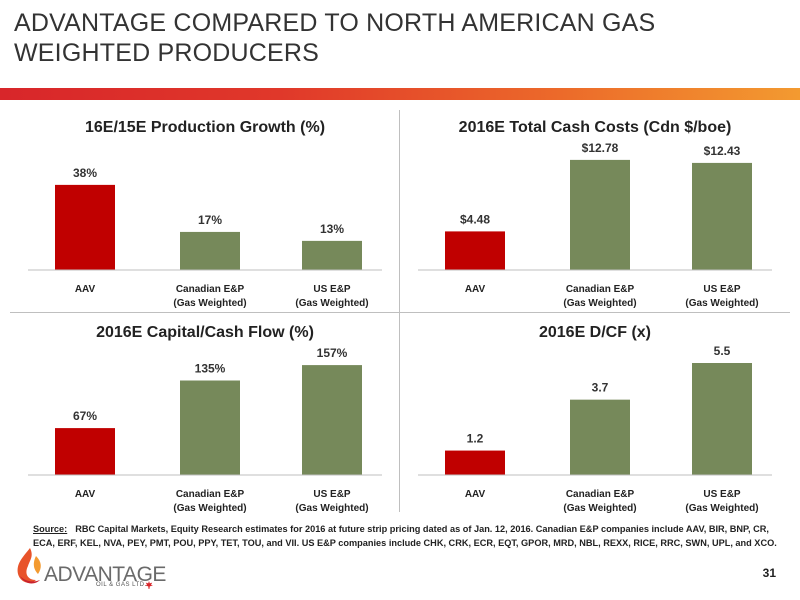 The height and width of the screenshot is (600, 800). What do you see at coordinates (210, 220) in the screenshot?
I see `bar-value-label: 17%` at bounding box center [210, 220].